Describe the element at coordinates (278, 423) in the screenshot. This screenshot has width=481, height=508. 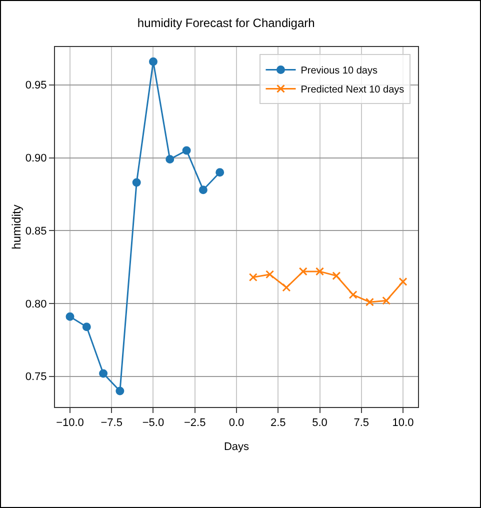
I see `x-tick-label: 2.5` at that location.